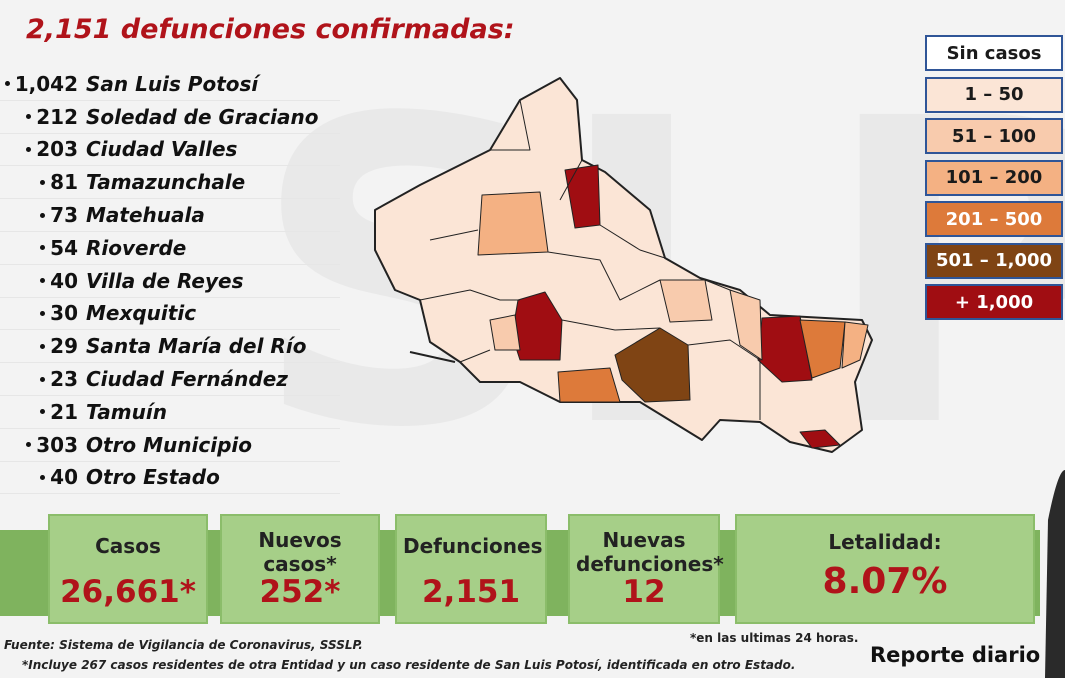 The width and height of the screenshot is (1065, 678). Describe the element at coordinates (774, 638) in the screenshot. I see `footnote-24h: *en las ultimas 24 horas.` at that location.